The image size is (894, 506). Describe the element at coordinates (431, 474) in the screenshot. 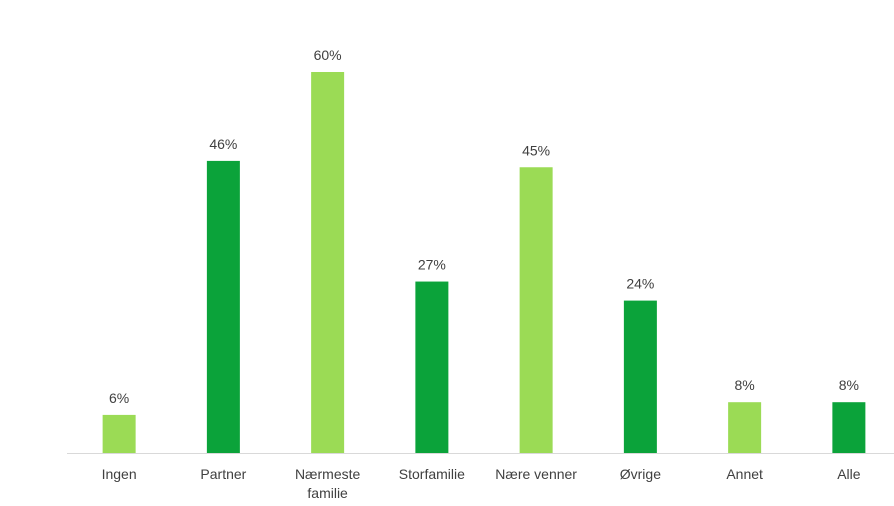

I see `x-tick-label: Storfamilie` at that location.